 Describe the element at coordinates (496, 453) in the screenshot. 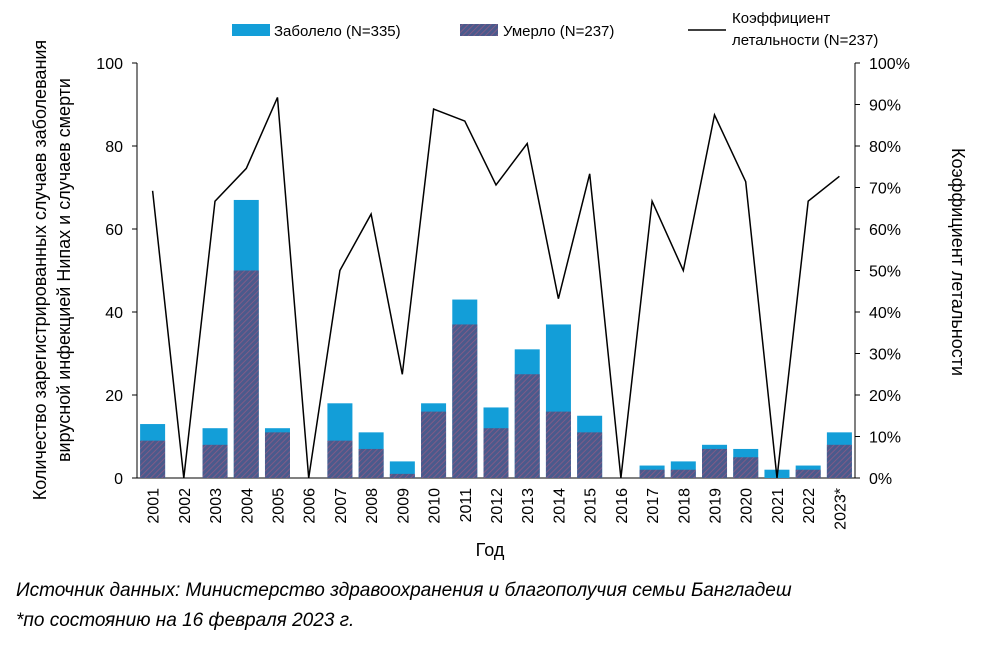

I see `bar-deaths-2012` at that location.